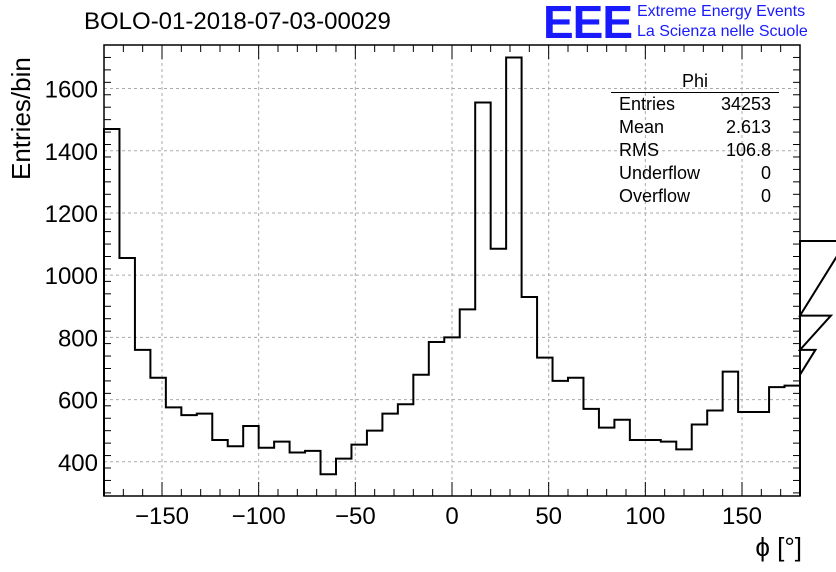 Image resolution: width=836 pixels, height=572 pixels. Describe the element at coordinates (78, 338) in the screenshot. I see `y-tick-label: 800` at that location.